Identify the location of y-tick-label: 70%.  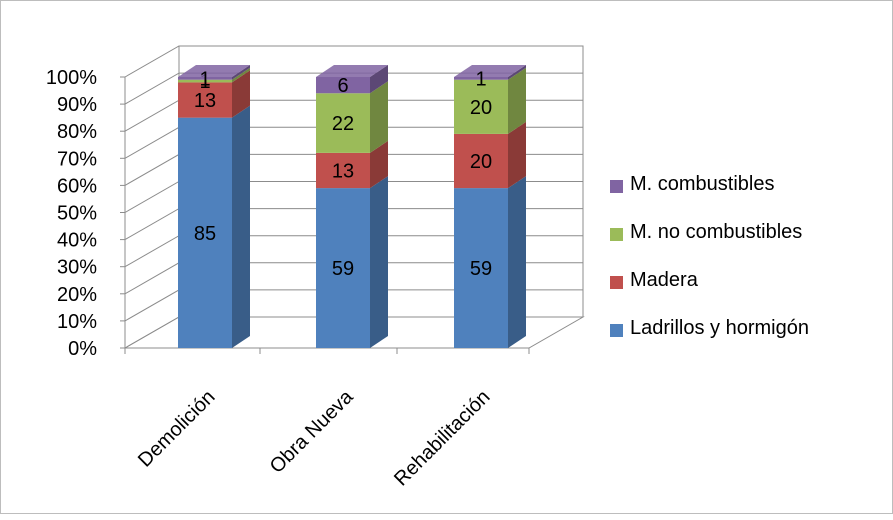
(77, 159).